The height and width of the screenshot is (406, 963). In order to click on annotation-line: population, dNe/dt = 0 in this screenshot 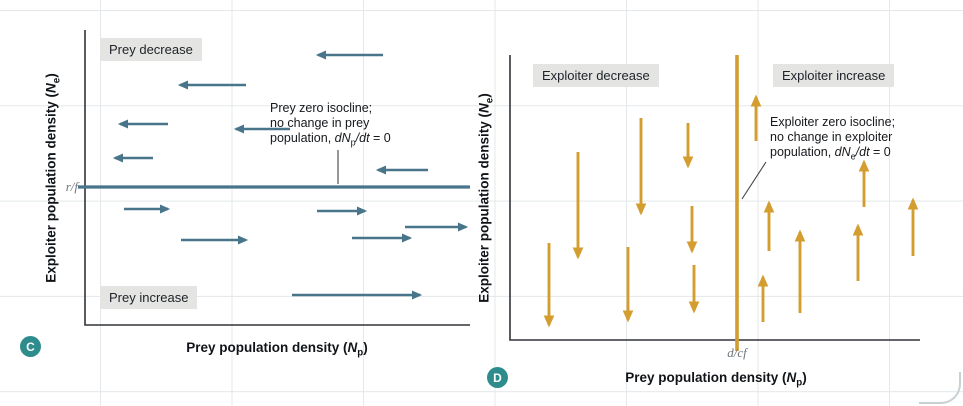, I will do `click(832, 153)`.